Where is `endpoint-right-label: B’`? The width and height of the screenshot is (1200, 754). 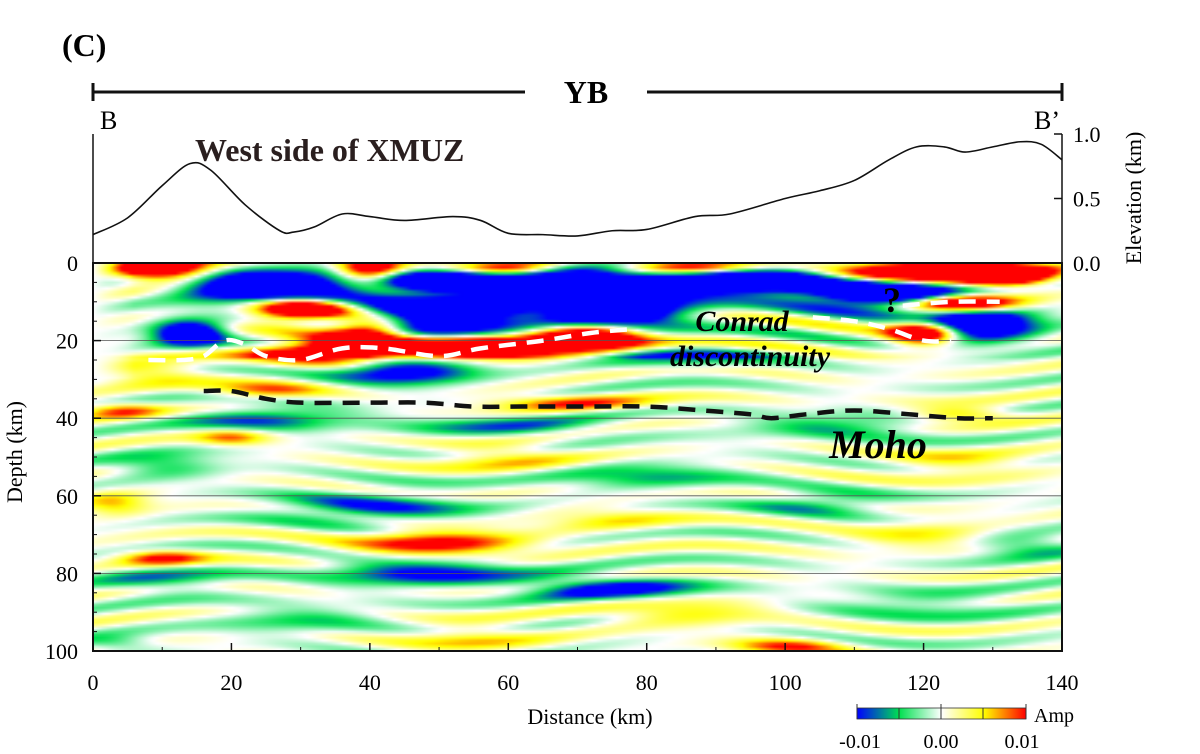
endpoint-right-label: B’ is located at coordinates (1047, 120).